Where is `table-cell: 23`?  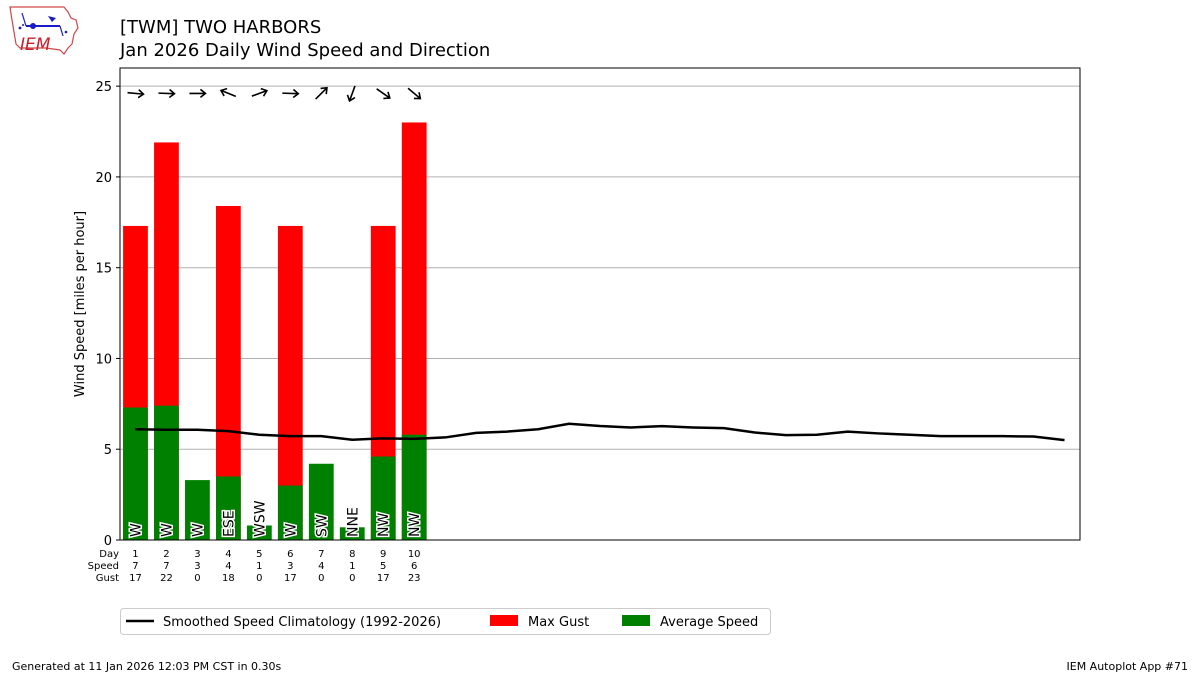 table-cell: 23 is located at coordinates (414, 578).